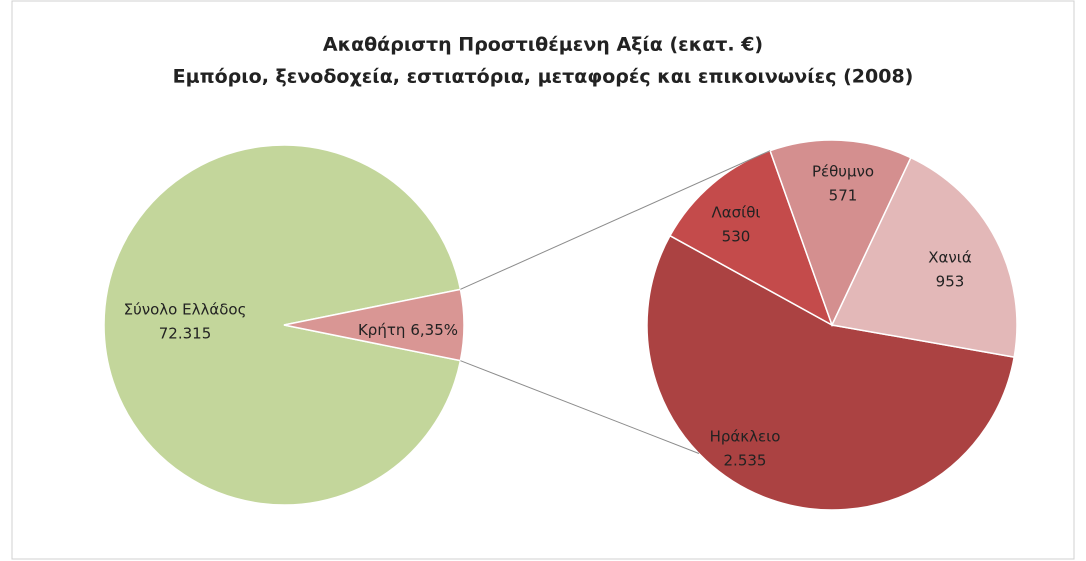 The width and height of the screenshot is (1086, 561). Describe the element at coordinates (434, 330) in the screenshot. I see `slice-value: 6,35%` at that location.